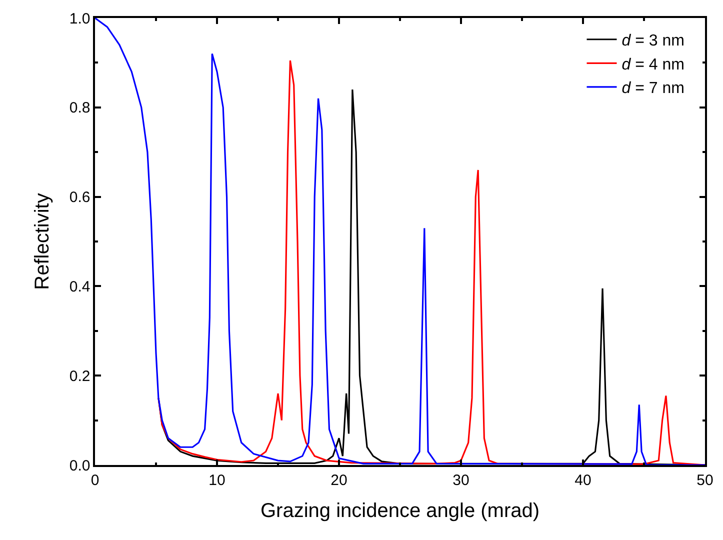 Image resolution: width=723 pixels, height=540 pixels. I want to click on y-tick-label: 0.4, so click(79, 287).